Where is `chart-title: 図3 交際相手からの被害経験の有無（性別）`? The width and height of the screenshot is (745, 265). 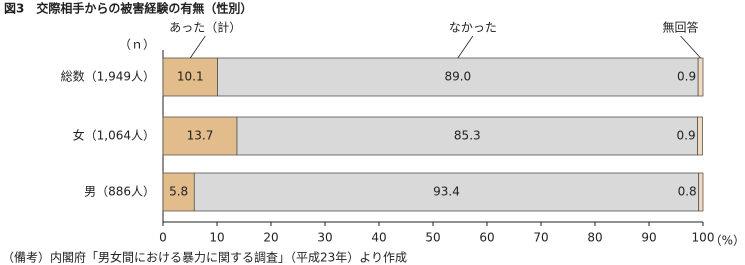 chart-title: 図3 交際相手からの被害経験の有無（性別） is located at coordinates (128, 8).